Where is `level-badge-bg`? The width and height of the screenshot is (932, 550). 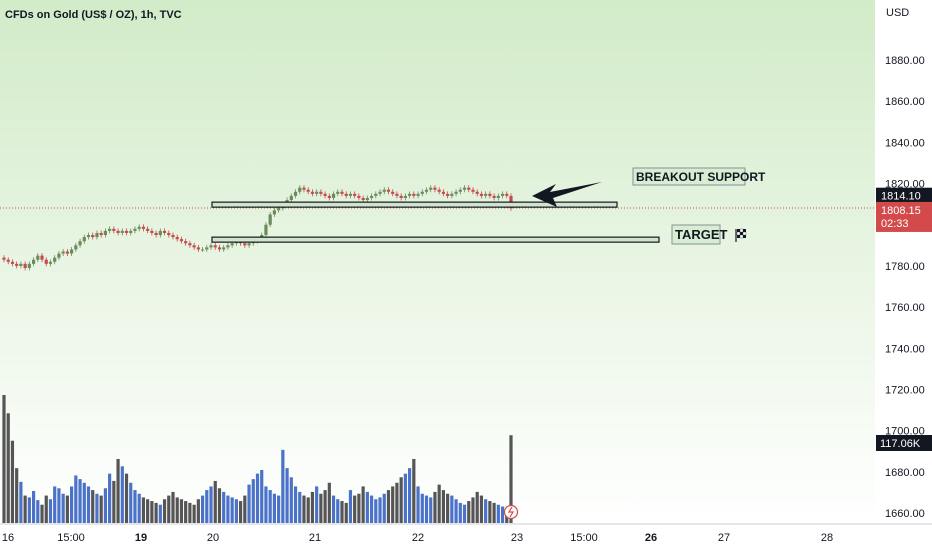 level-badge-bg is located at coordinates (904, 195).